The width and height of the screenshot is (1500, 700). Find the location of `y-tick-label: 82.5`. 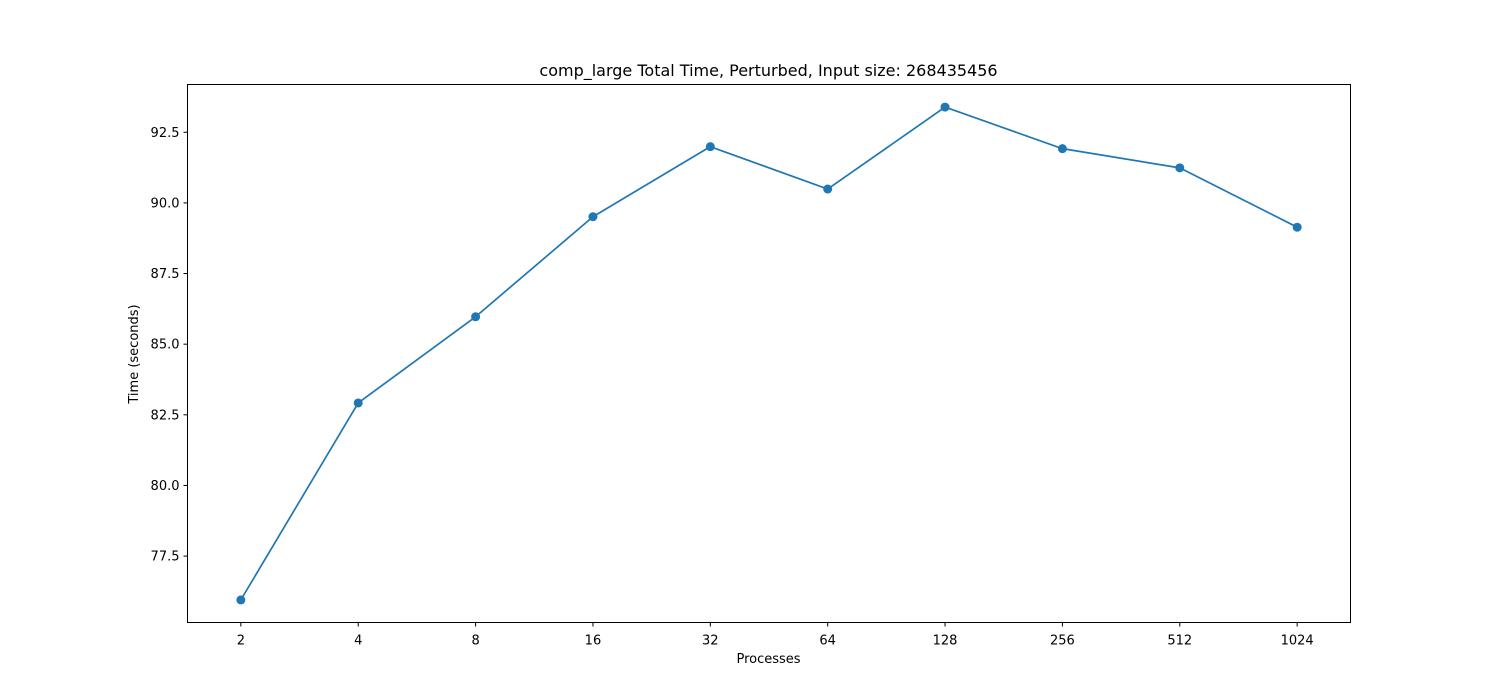

y-tick-label: 82.5 is located at coordinates (165, 415).